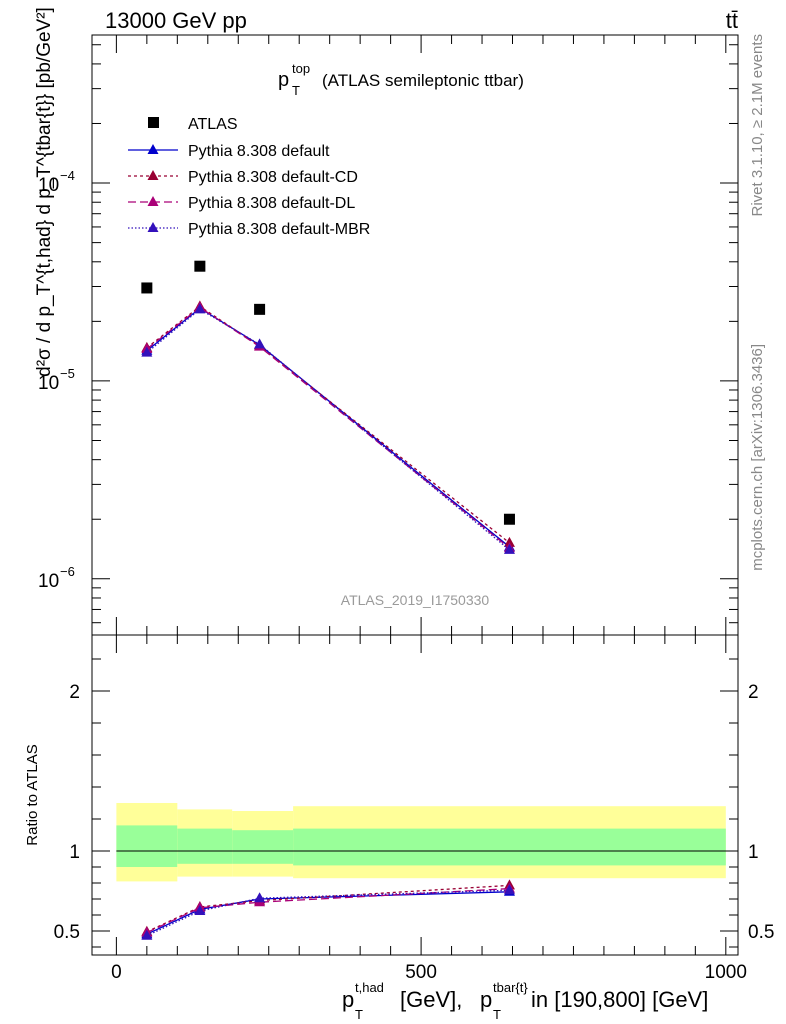 This screenshot has width=786, height=1024. Describe the element at coordinates (753, 692) in the screenshot. I see `ratio-ytick-label-right-2: 2` at that location.